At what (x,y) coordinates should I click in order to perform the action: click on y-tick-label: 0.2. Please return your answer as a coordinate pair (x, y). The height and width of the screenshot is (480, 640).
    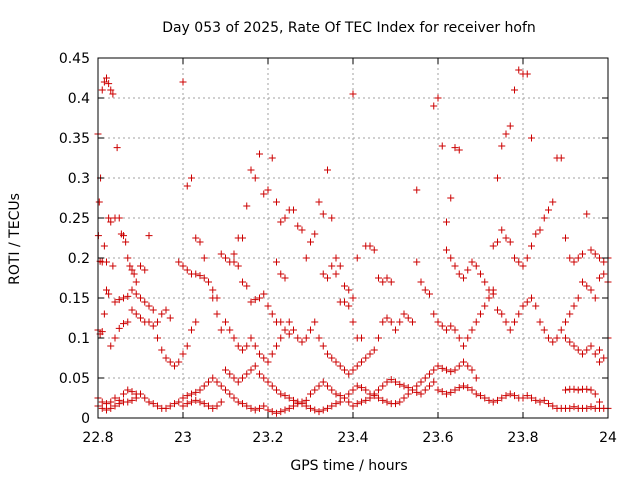
    Looking at the image, I should click on (79, 259).